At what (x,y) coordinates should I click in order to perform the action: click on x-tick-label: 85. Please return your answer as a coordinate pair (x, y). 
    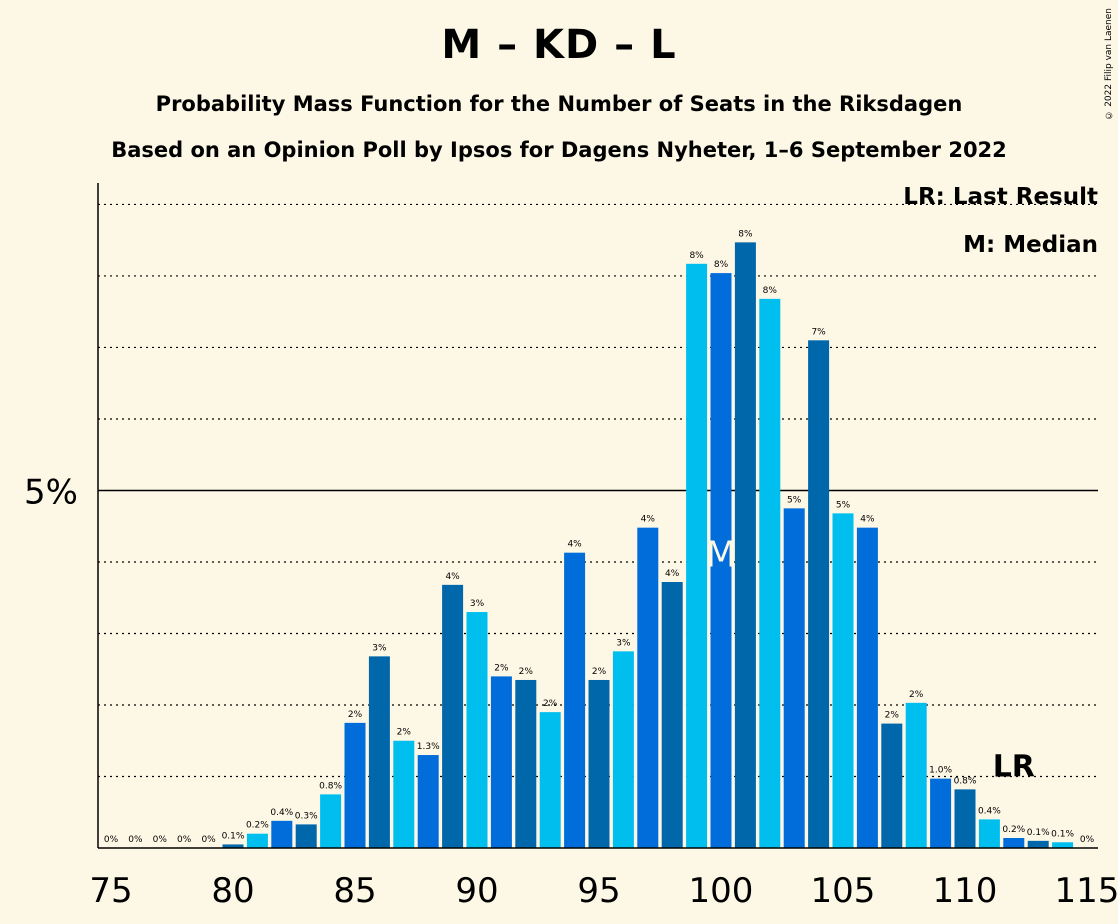
    Looking at the image, I should click on (354, 891).